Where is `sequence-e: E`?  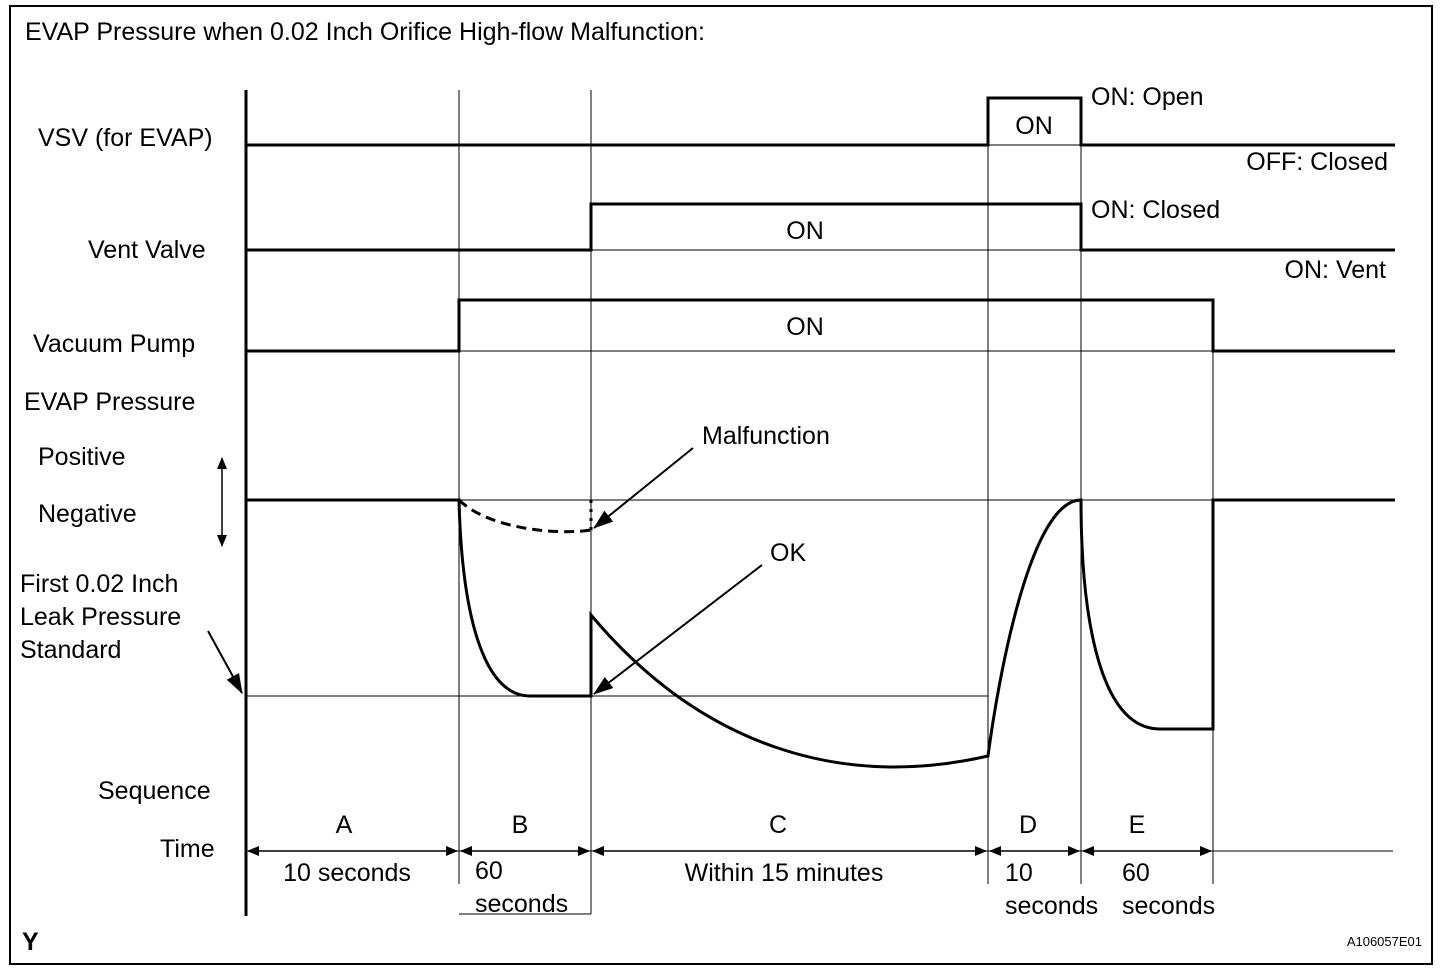 sequence-e: E is located at coordinates (1137, 825).